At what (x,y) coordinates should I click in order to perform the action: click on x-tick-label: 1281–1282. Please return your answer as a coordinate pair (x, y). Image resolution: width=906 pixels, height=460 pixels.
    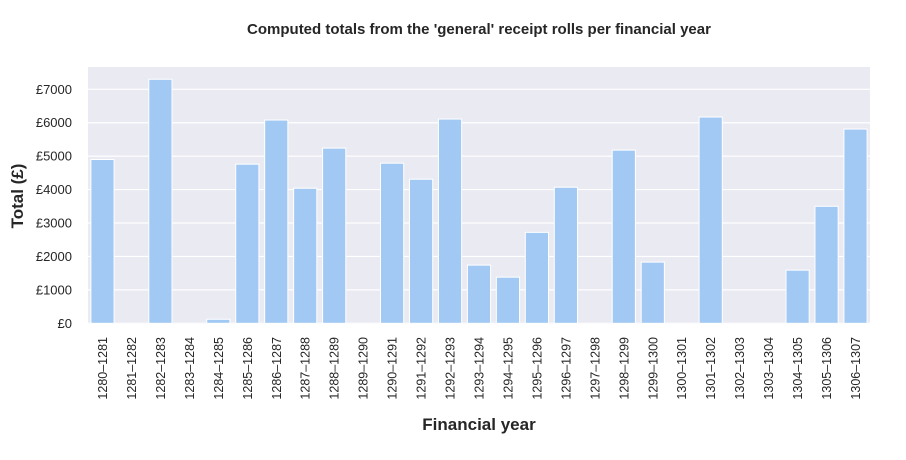
    Looking at the image, I should click on (132, 368).